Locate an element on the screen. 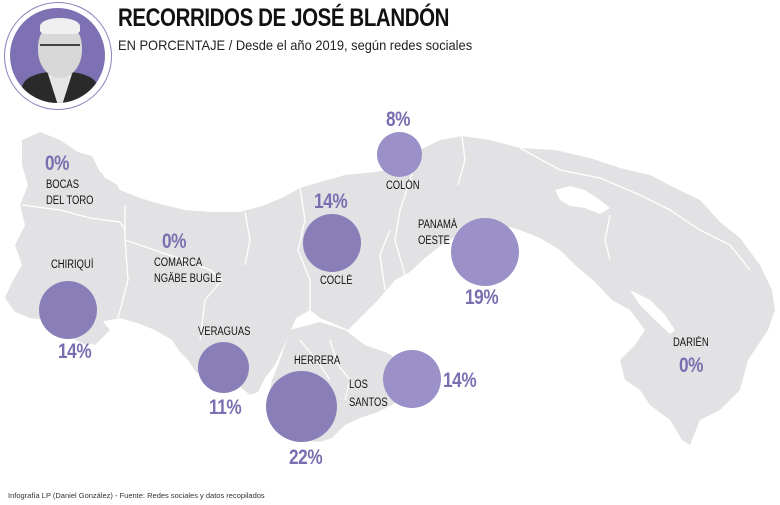 The height and width of the screenshot is (505, 780). pct-herrera: 22% is located at coordinates (306, 457).